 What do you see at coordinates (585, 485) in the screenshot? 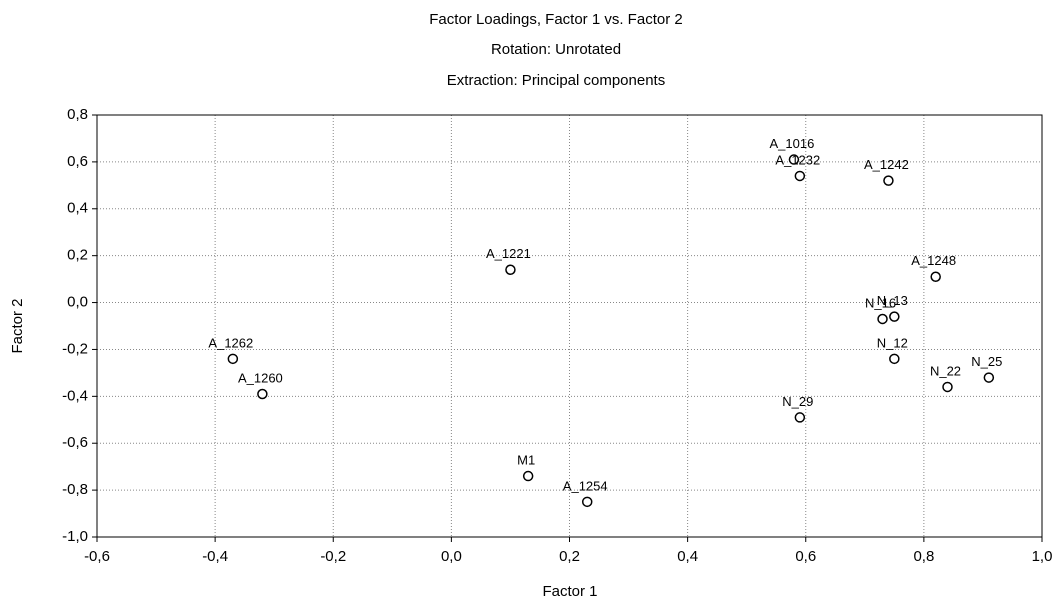
I see `point-label: A_1254` at bounding box center [585, 485].